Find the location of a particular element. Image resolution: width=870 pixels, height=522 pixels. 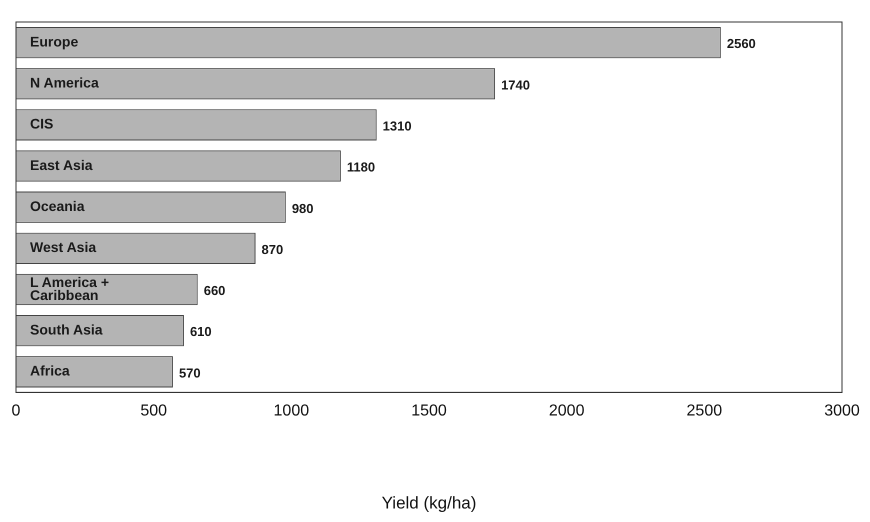

x-tick-label: 1500 is located at coordinates (429, 411).